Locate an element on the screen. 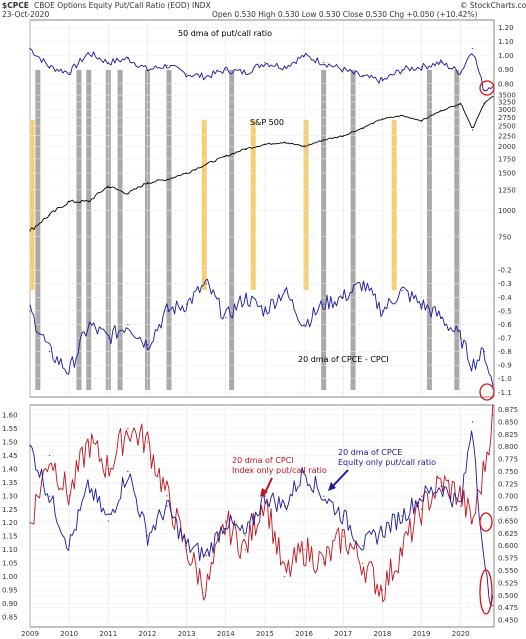  mid-tick--1.0: -1.0 is located at coordinates (505, 379).